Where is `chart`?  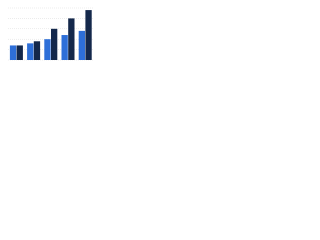 chart is located at coordinates (51, 34).